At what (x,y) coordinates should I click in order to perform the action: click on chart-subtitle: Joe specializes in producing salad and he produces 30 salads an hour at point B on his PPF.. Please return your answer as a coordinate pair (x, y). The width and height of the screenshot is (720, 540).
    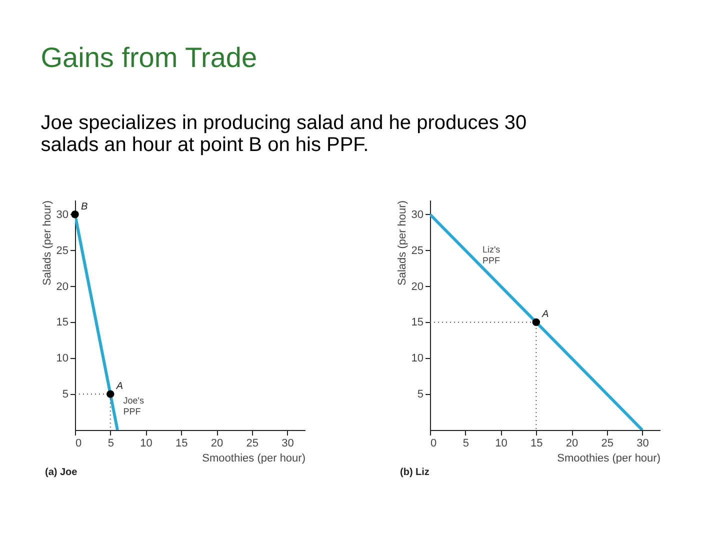
    Looking at the image, I should click on (283, 134).